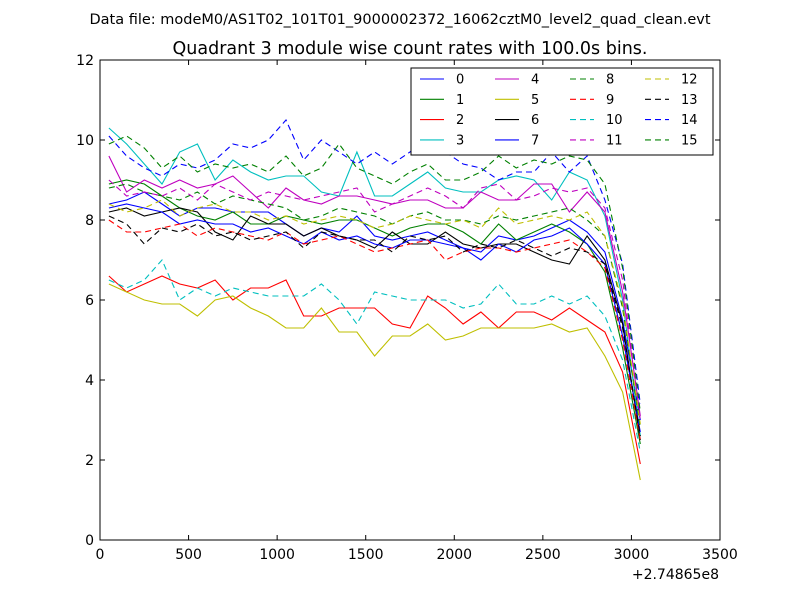  Describe the element at coordinates (610, 100) in the screenshot. I see `legend-label-9: 9` at that location.